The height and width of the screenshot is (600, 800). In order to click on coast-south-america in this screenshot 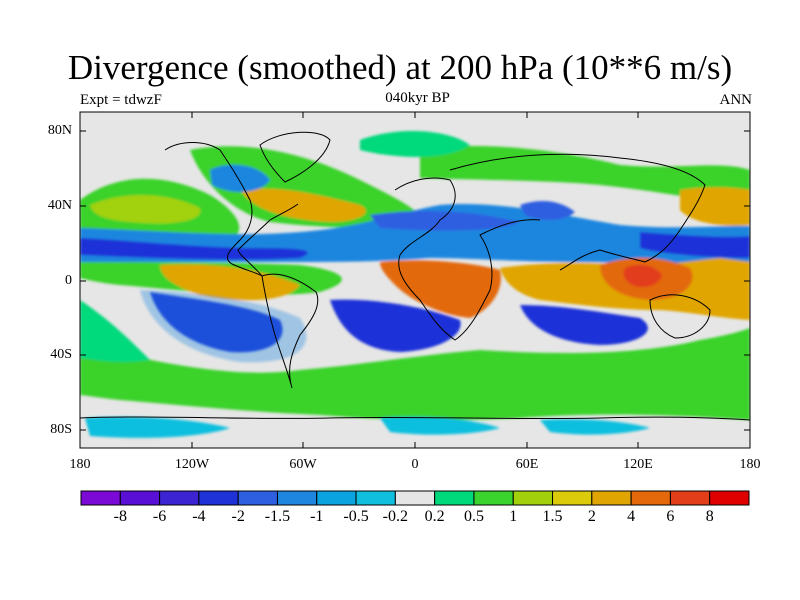, I will do `click(290, 331)`.